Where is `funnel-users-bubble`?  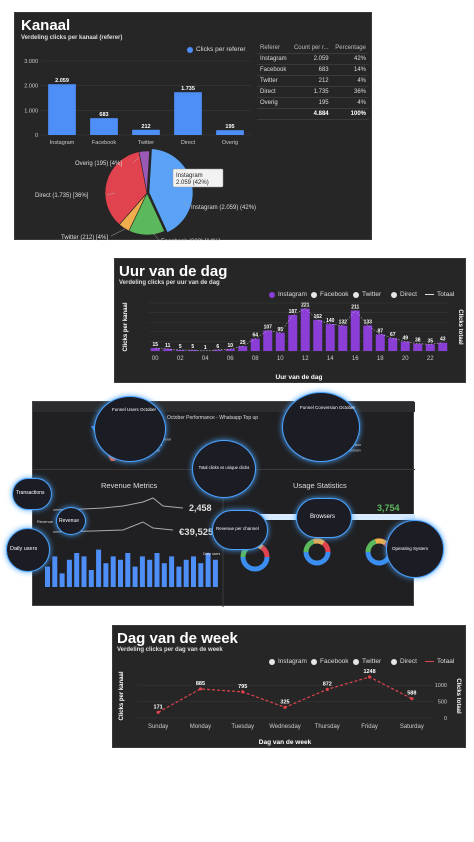
funnel-users-bubble is located at coordinates (130, 429).